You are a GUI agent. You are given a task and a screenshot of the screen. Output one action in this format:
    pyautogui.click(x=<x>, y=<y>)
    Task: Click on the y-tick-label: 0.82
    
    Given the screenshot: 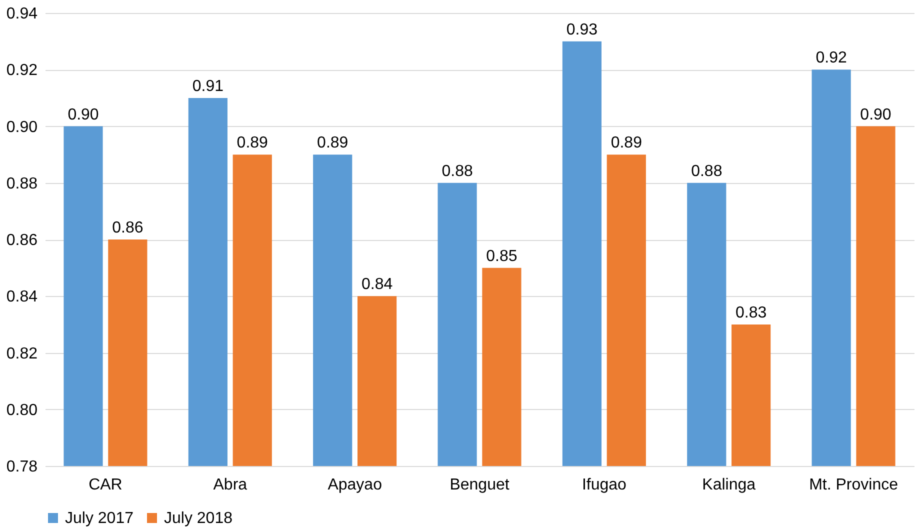 What is the action you would take?
    pyautogui.click(x=22, y=353)
    